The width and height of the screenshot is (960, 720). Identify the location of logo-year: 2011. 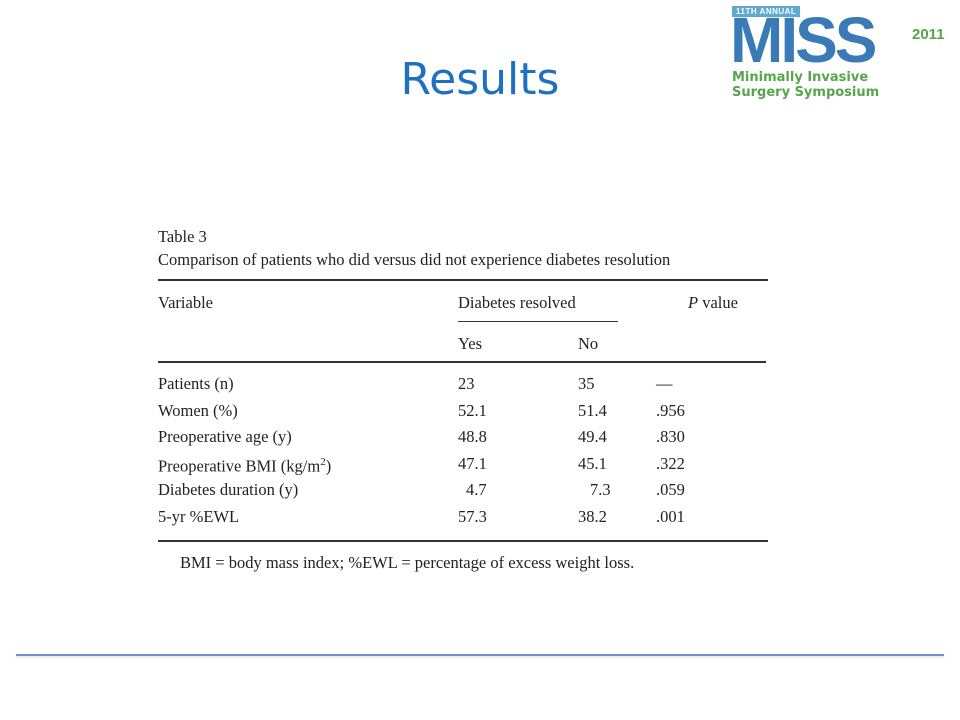
(928, 34).